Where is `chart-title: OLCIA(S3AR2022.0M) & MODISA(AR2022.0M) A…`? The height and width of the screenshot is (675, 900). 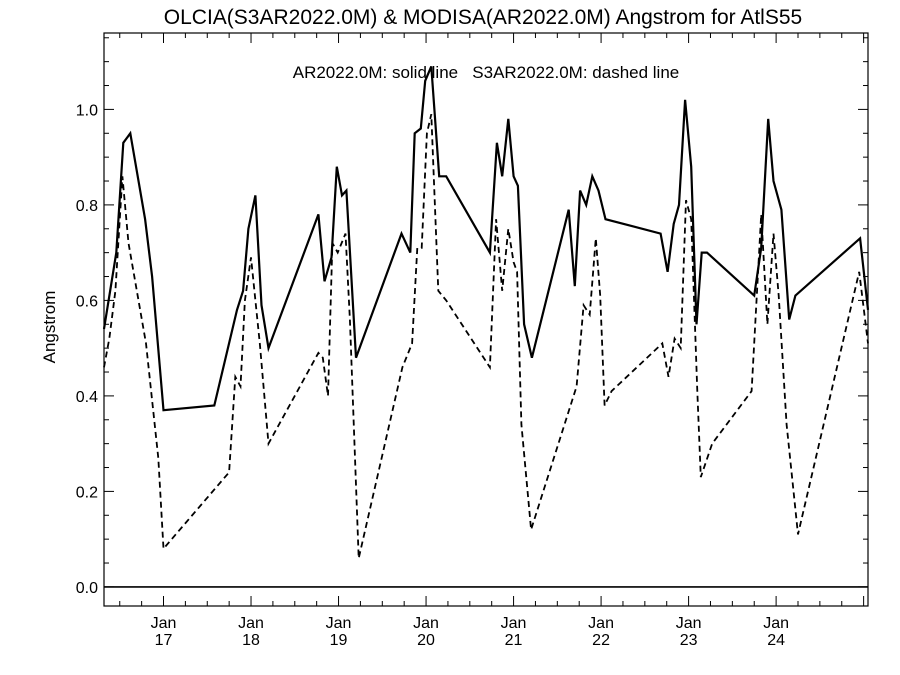 chart-title: OLCIA(S3AR2022.0M) & MODISA(AR2022.0M) A… is located at coordinates (483, 17).